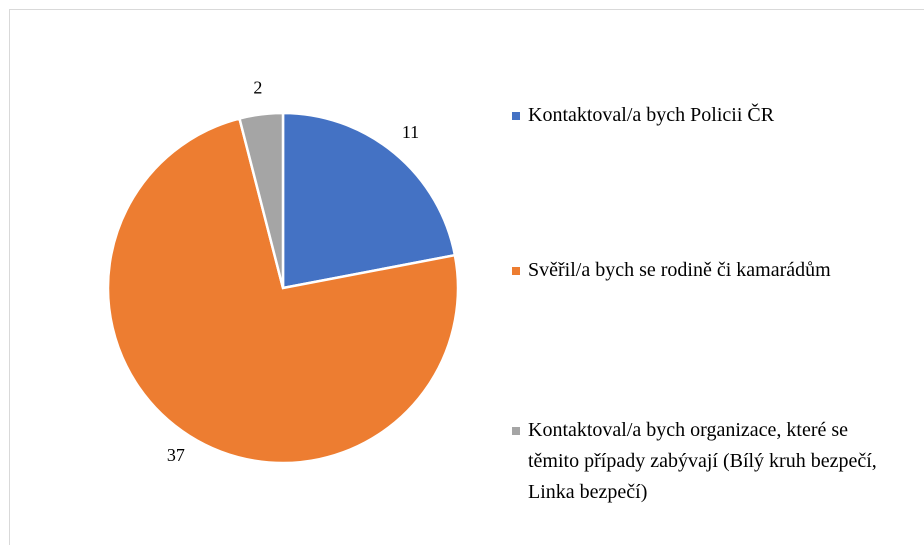 Image resolution: width=924 pixels, height=545 pixels. What do you see at coordinates (176, 455) in the screenshot?
I see `data-label: 37` at bounding box center [176, 455].